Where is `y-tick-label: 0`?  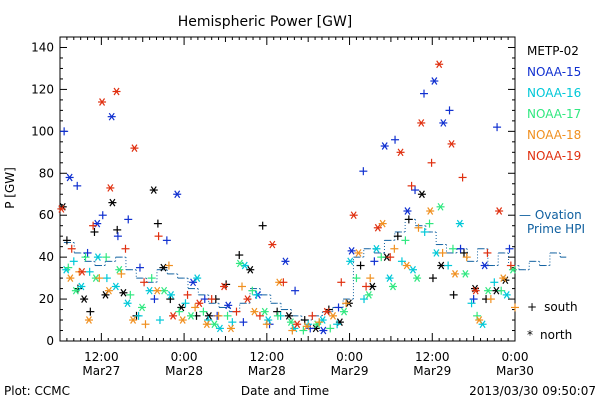 y-tick-label: 0 is located at coordinates (50, 341).